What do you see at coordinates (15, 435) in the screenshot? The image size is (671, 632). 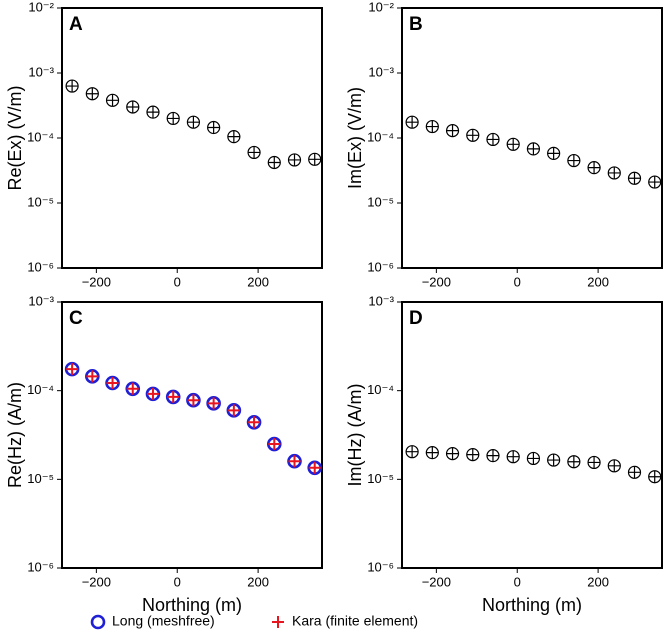 I see `y-axis-label: Re(Hz) (A/m)` at bounding box center [15, 435].